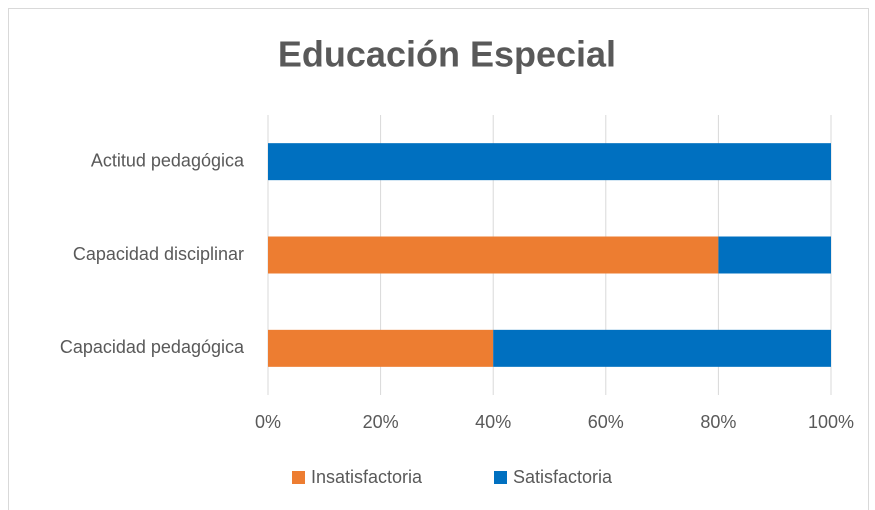  Describe the element at coordinates (158, 254) in the screenshot. I see `y-tick-label: Capacidad disciplinar` at that location.